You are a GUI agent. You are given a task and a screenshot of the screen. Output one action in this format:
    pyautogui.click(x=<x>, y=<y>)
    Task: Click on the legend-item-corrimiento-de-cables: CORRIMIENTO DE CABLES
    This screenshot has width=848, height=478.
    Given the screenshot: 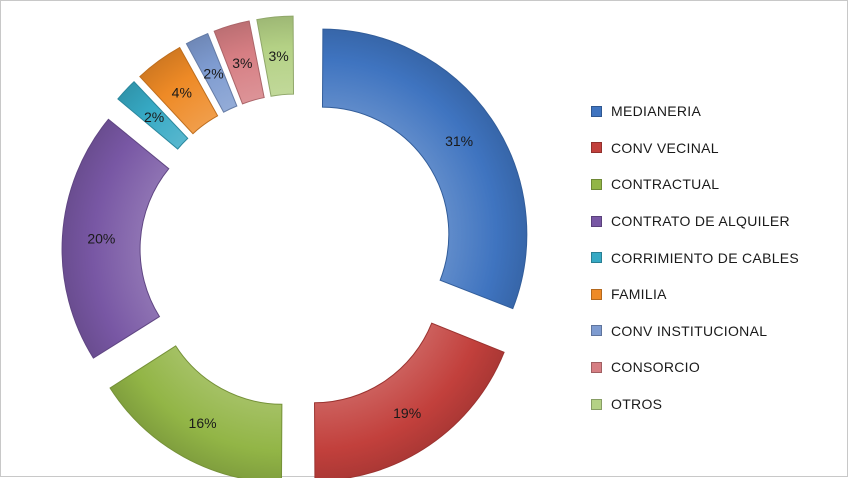 What is the action you would take?
    pyautogui.click(x=716, y=257)
    